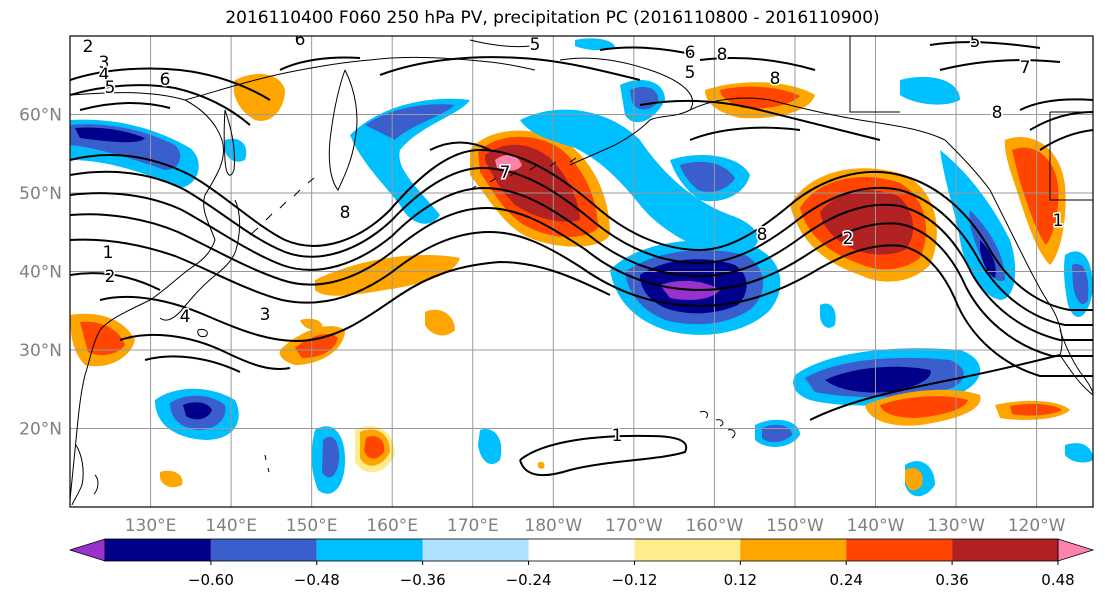  What do you see at coordinates (40, 116) in the screenshot?
I see `lat-label: 60°N` at bounding box center [40, 116].